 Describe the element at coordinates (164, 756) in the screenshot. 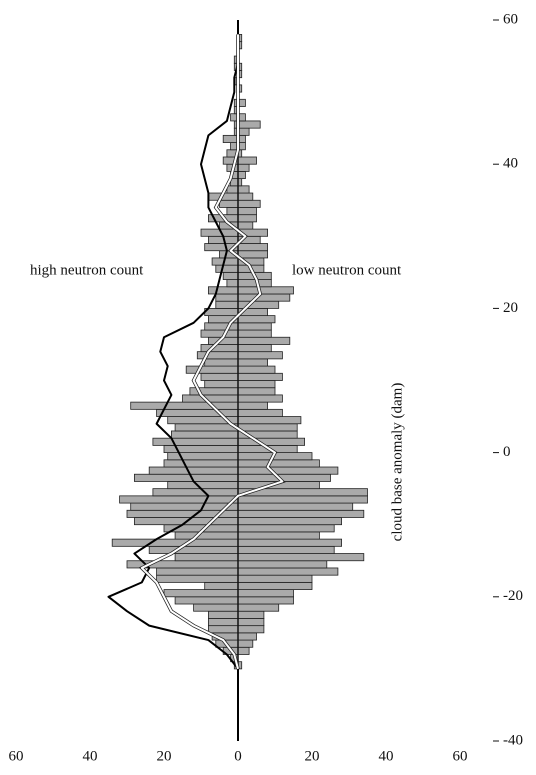

I see `x-tick-label: 20` at that location.